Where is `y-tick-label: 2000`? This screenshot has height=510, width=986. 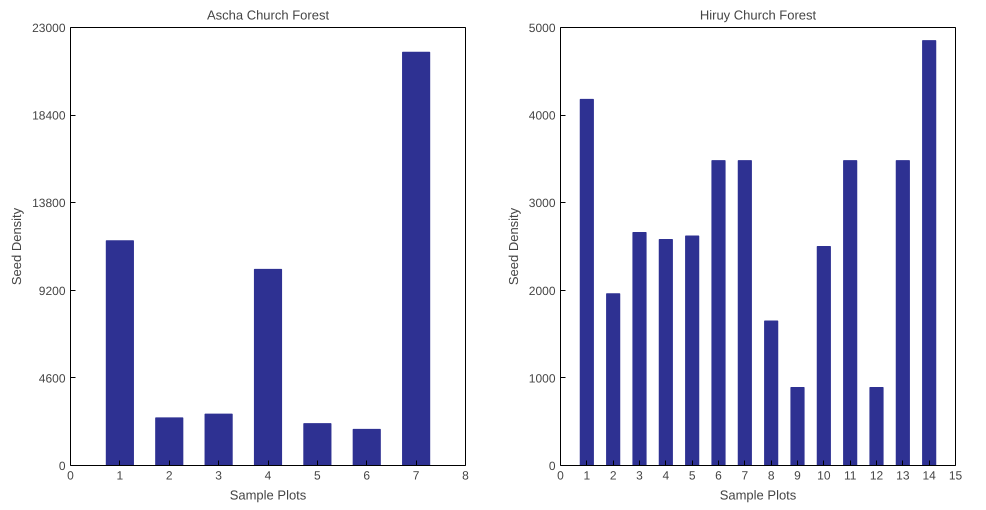 y-tick-label: 2000 is located at coordinates (542, 291).